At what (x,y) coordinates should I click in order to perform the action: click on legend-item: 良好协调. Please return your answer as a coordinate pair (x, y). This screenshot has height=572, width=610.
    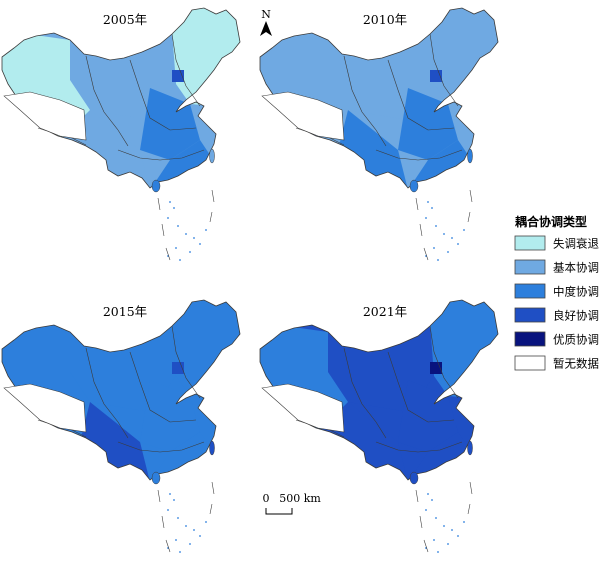
    Looking at the image, I should click on (556, 315).